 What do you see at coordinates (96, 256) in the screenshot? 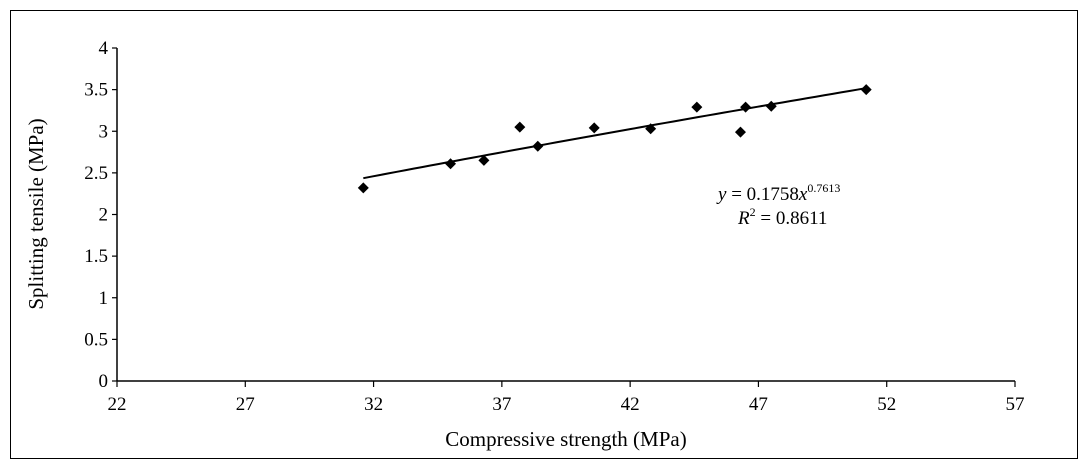
I see `y-tick-label: 1.5` at bounding box center [96, 256].